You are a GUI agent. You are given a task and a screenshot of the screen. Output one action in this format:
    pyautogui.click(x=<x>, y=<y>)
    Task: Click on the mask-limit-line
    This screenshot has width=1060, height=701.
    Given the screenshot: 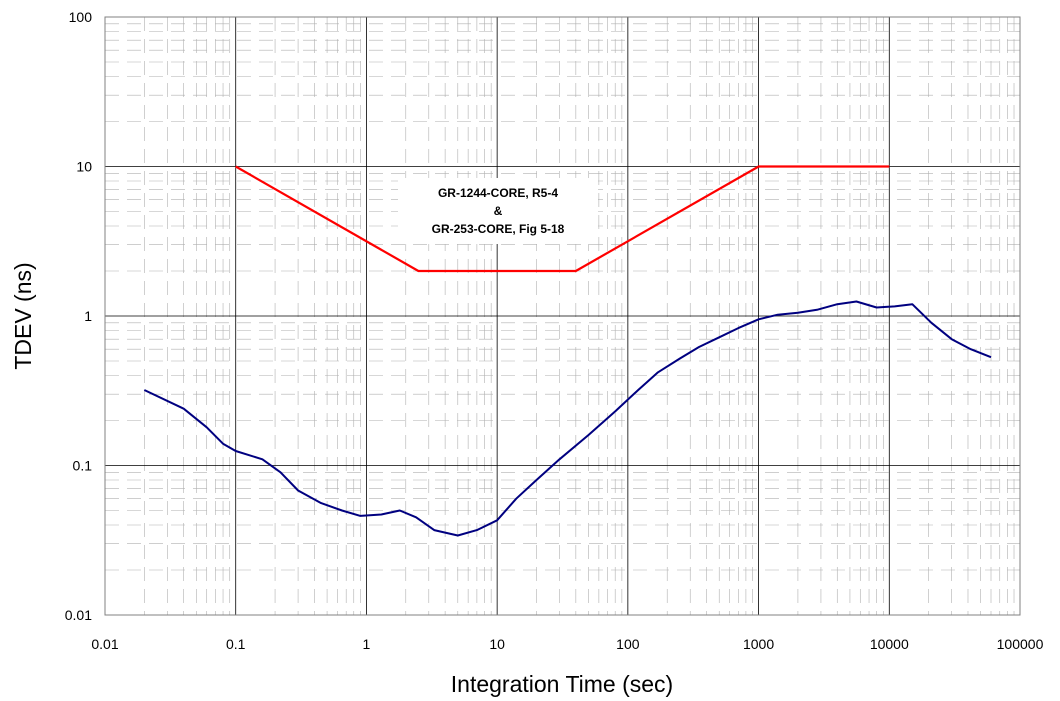 What is the action you would take?
    pyautogui.click(x=562, y=219)
    